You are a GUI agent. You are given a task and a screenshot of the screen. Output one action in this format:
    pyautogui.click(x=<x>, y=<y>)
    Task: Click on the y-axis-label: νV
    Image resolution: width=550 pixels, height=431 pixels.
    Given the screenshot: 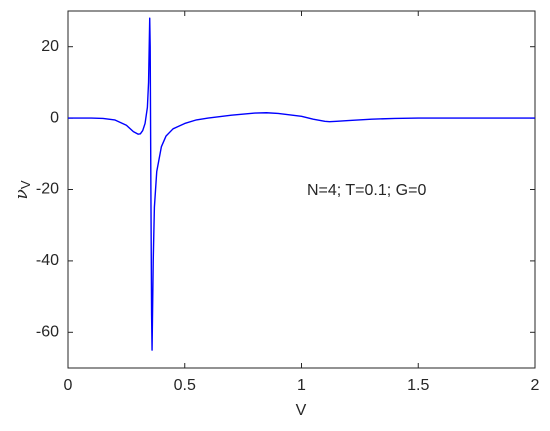 What is the action you would take?
    pyautogui.click(x=23, y=189)
    